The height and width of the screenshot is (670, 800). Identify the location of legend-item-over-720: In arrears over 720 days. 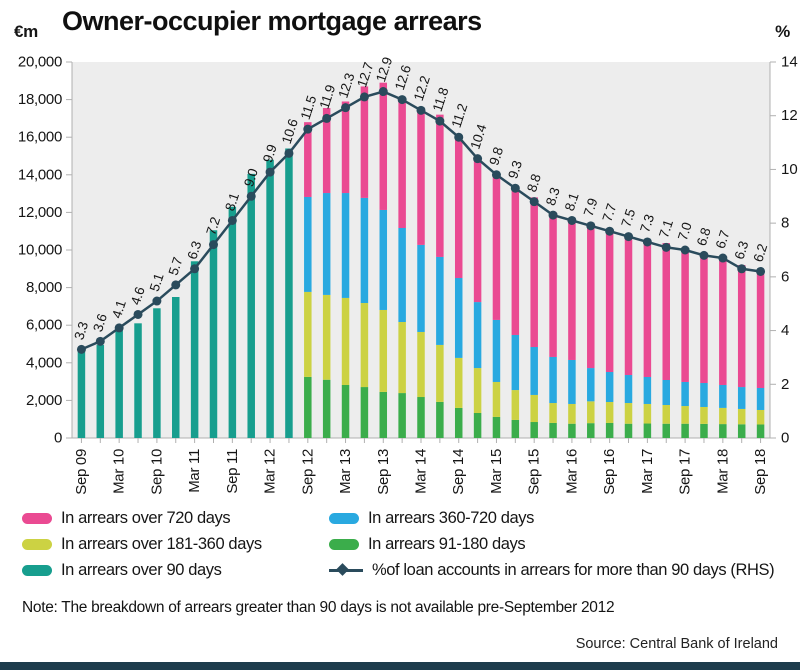
(175, 518).